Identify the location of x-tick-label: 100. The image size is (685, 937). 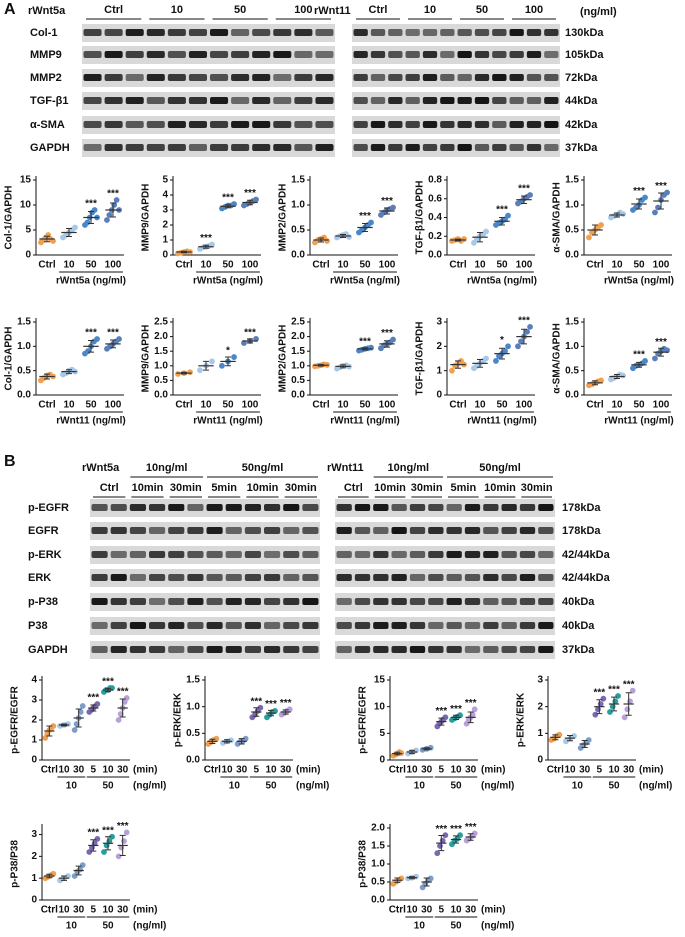
(661, 405).